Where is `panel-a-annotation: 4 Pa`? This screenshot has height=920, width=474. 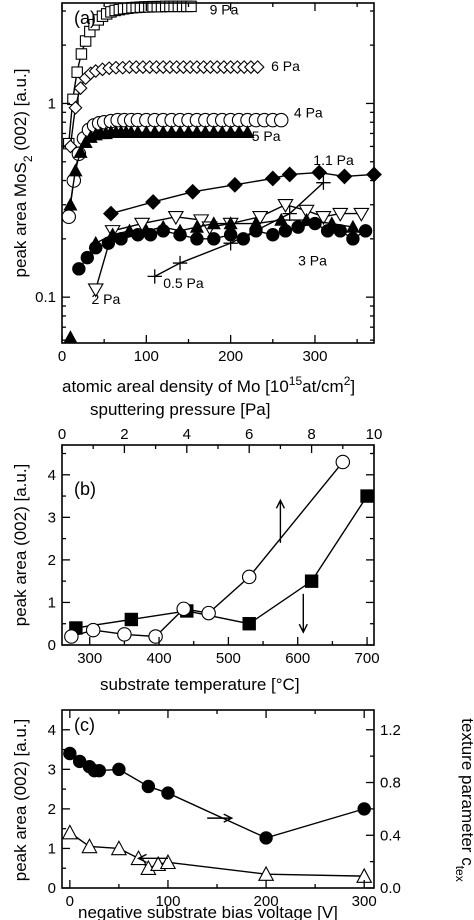 panel-a-annotation: 4 Pa is located at coordinates (308, 112).